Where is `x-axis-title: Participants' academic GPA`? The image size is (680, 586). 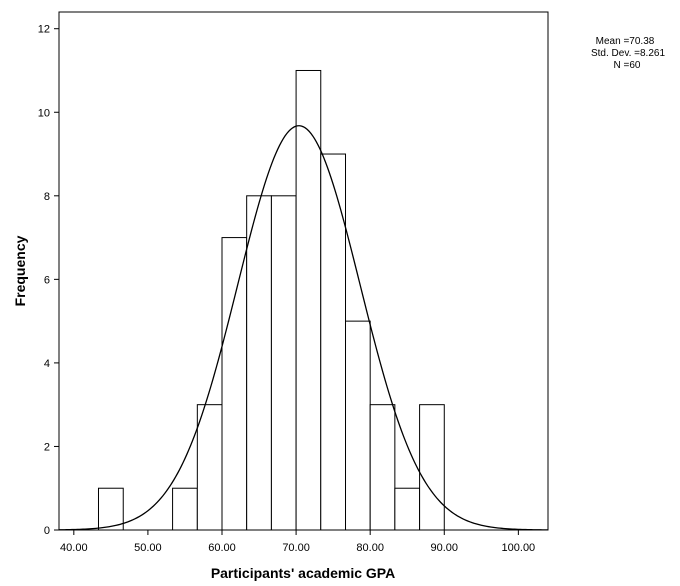 x-axis-title: Participants' academic GPA is located at coordinates (303, 573).